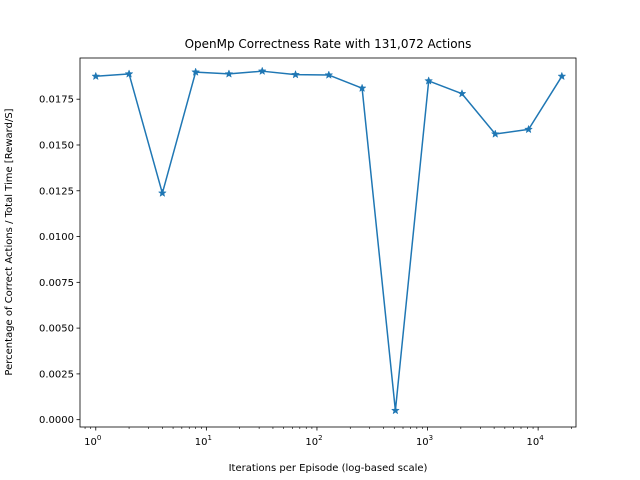 The image size is (640, 480). I want to click on x-axis: 10⁰ 10¹ 10² 10³ 10⁴, so click(328, 437).